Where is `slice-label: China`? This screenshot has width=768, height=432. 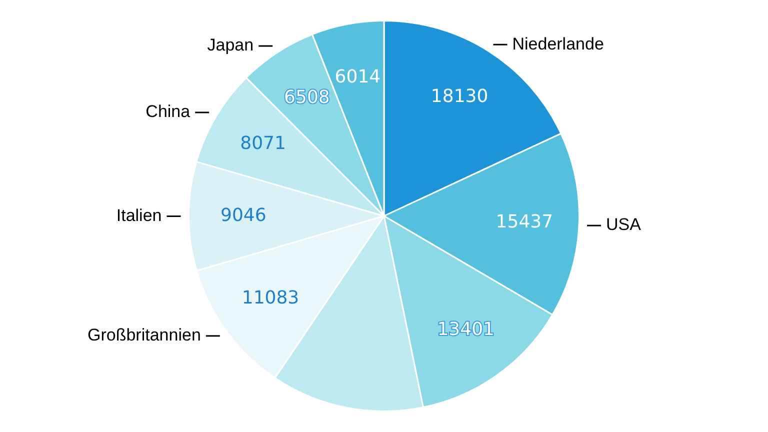 slice-label: China is located at coordinates (168, 112).